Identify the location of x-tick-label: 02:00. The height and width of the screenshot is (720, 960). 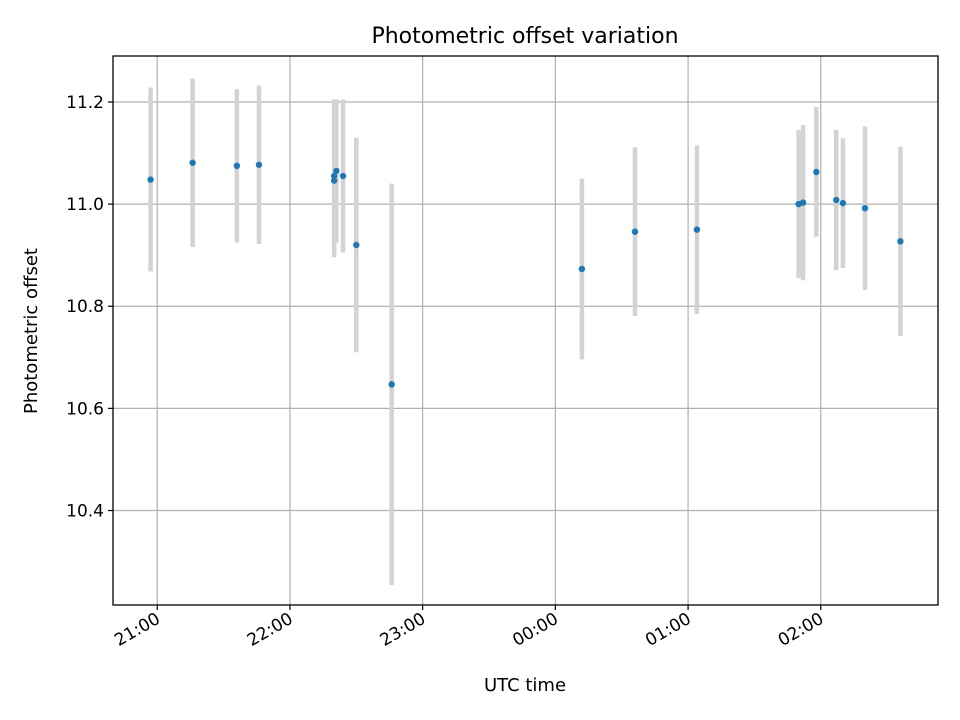
(801, 630).